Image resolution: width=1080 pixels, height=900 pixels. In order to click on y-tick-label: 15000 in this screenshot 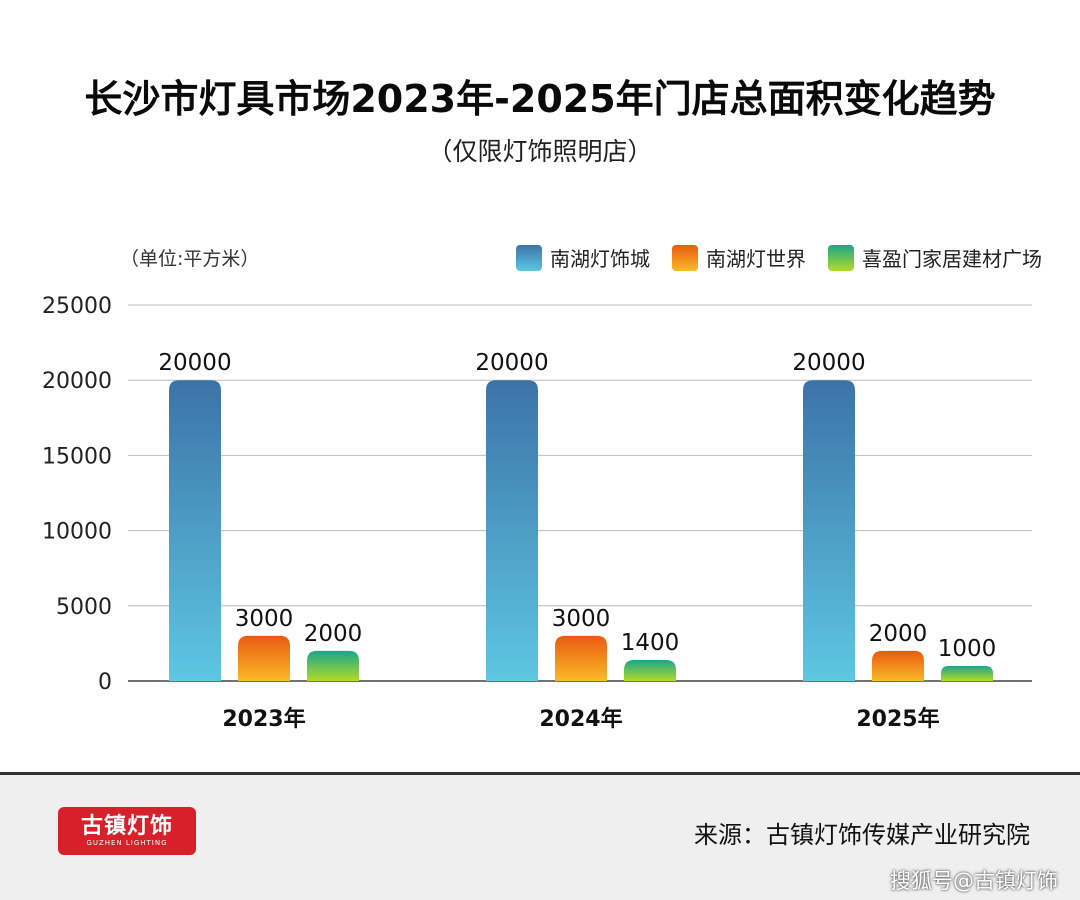, I will do `click(77, 456)`.